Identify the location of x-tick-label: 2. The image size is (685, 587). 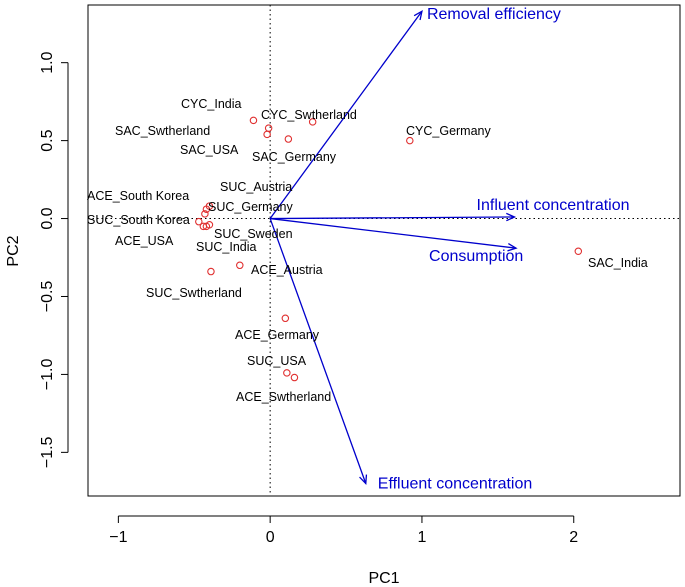
(573, 537).